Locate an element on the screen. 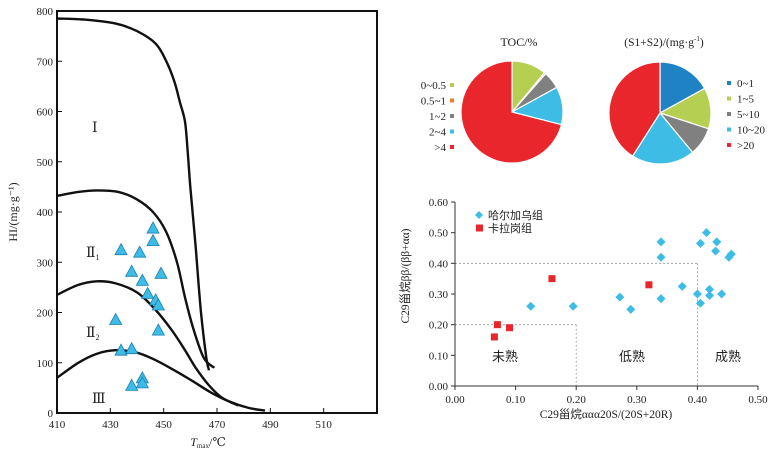 The image size is (777, 452). kerogen-zone-roman: Ⅲ is located at coordinates (99, 399).